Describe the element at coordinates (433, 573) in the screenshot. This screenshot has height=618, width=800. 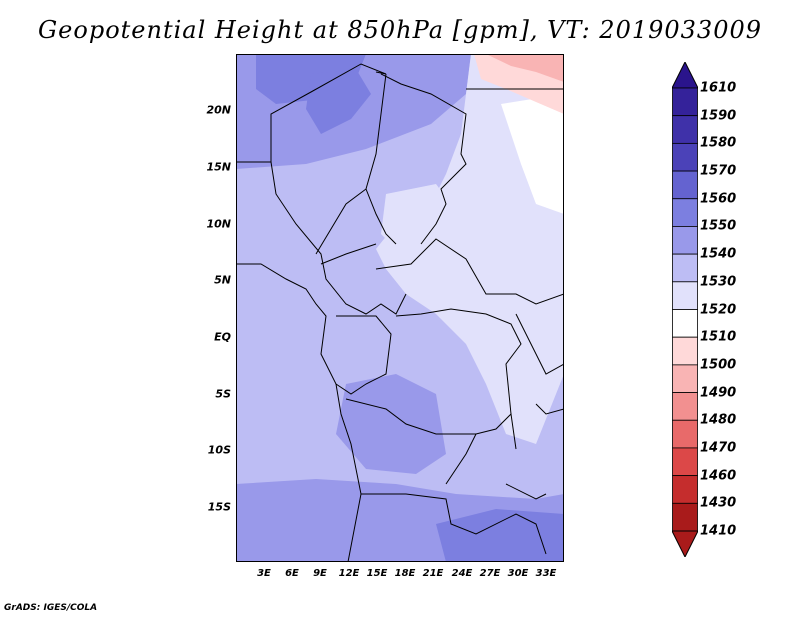
I see `lon-tick-label: 21E` at that location.